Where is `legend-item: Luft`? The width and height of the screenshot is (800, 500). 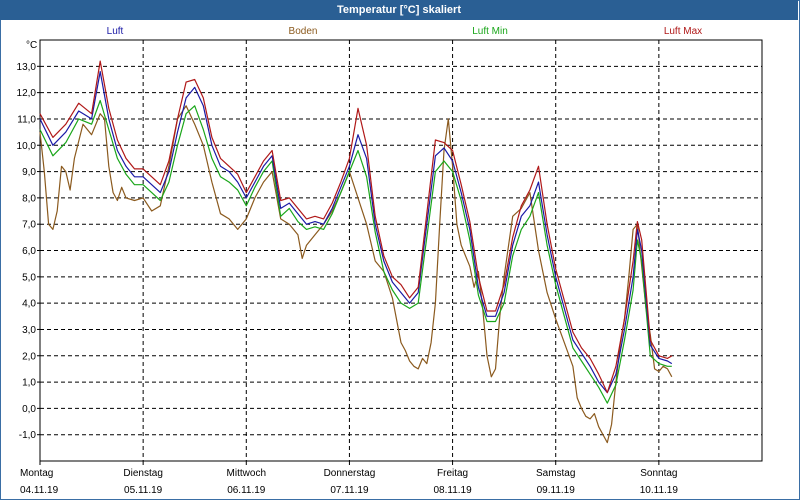 legend-item: Luft is located at coordinates (115, 31).